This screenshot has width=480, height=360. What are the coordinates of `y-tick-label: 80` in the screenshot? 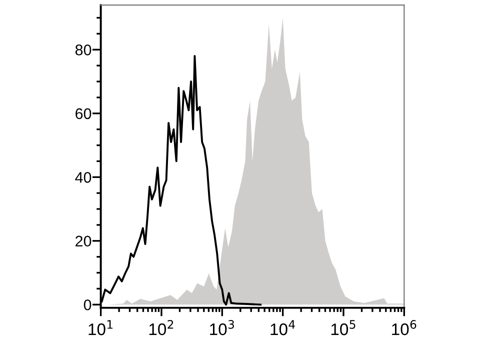 It's located at (83, 50).